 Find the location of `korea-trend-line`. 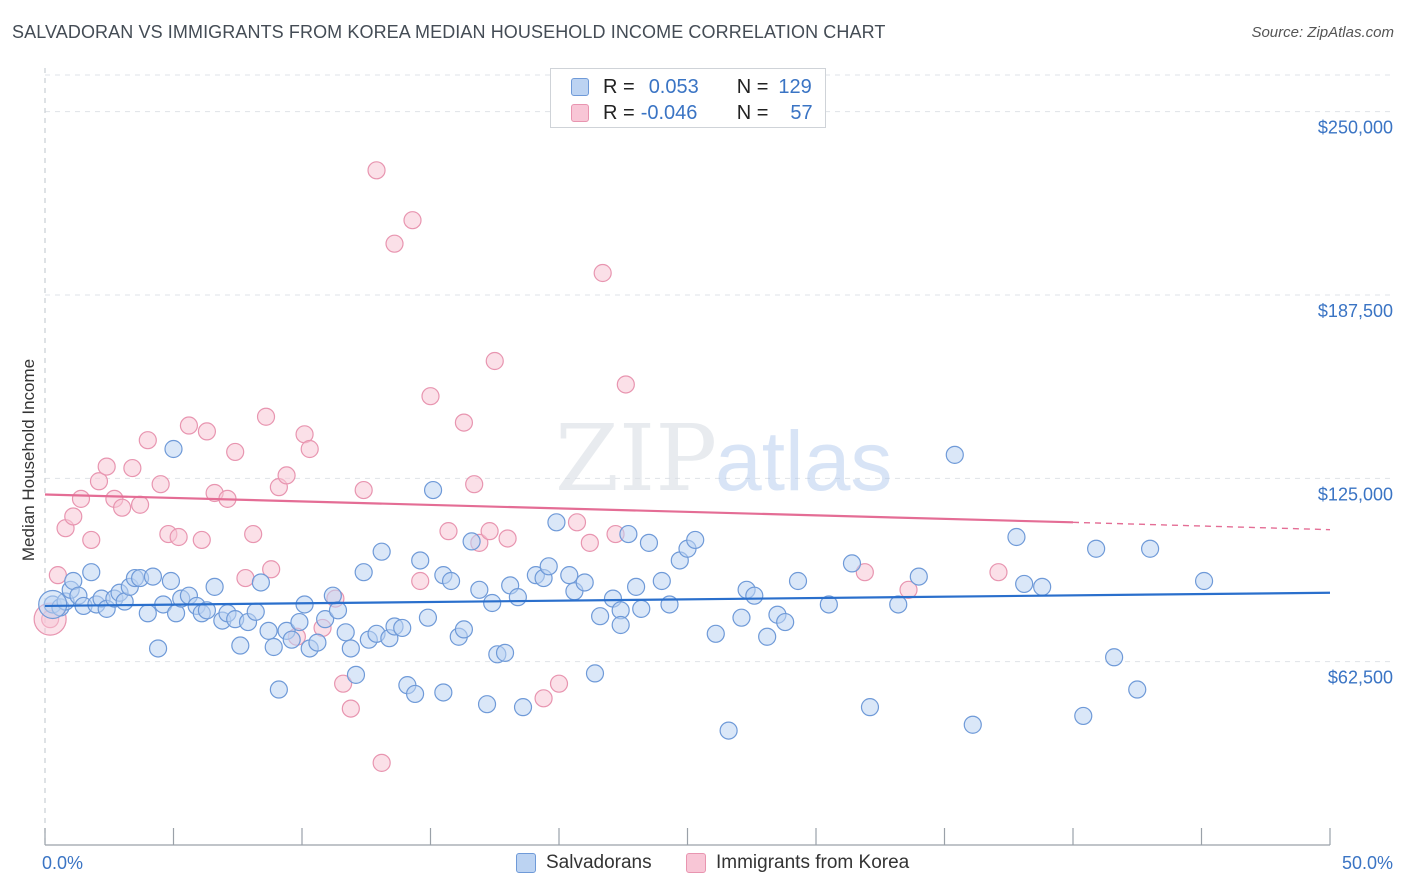

korea-trend-line is located at coordinates (559, 508).